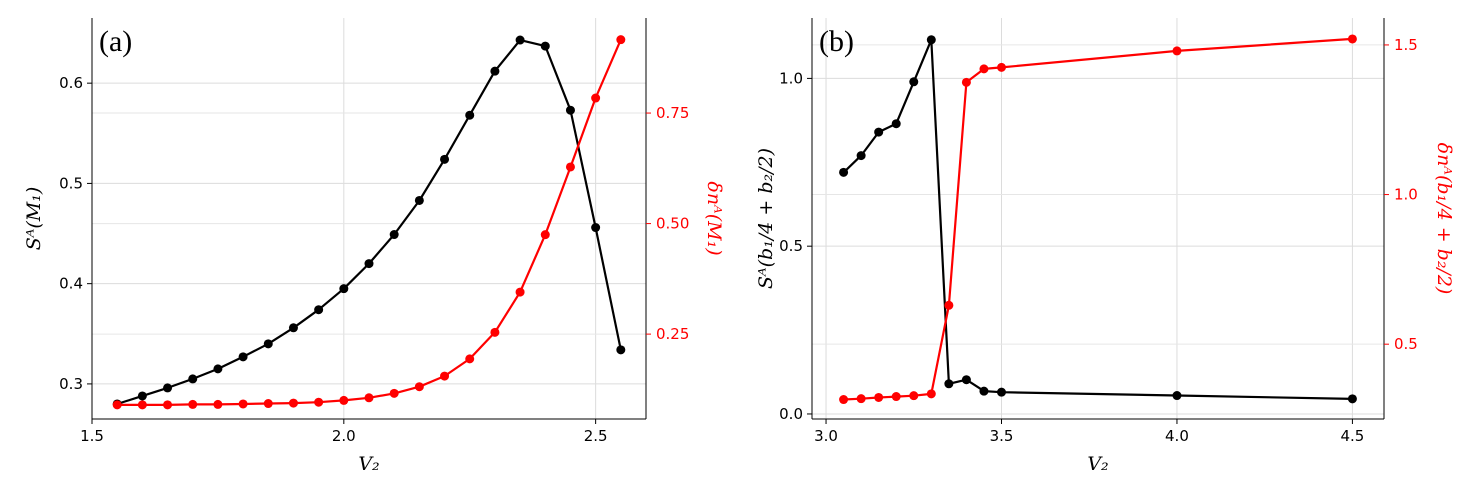  I want to click on y-tick-label: 0.3, so click(71, 384).